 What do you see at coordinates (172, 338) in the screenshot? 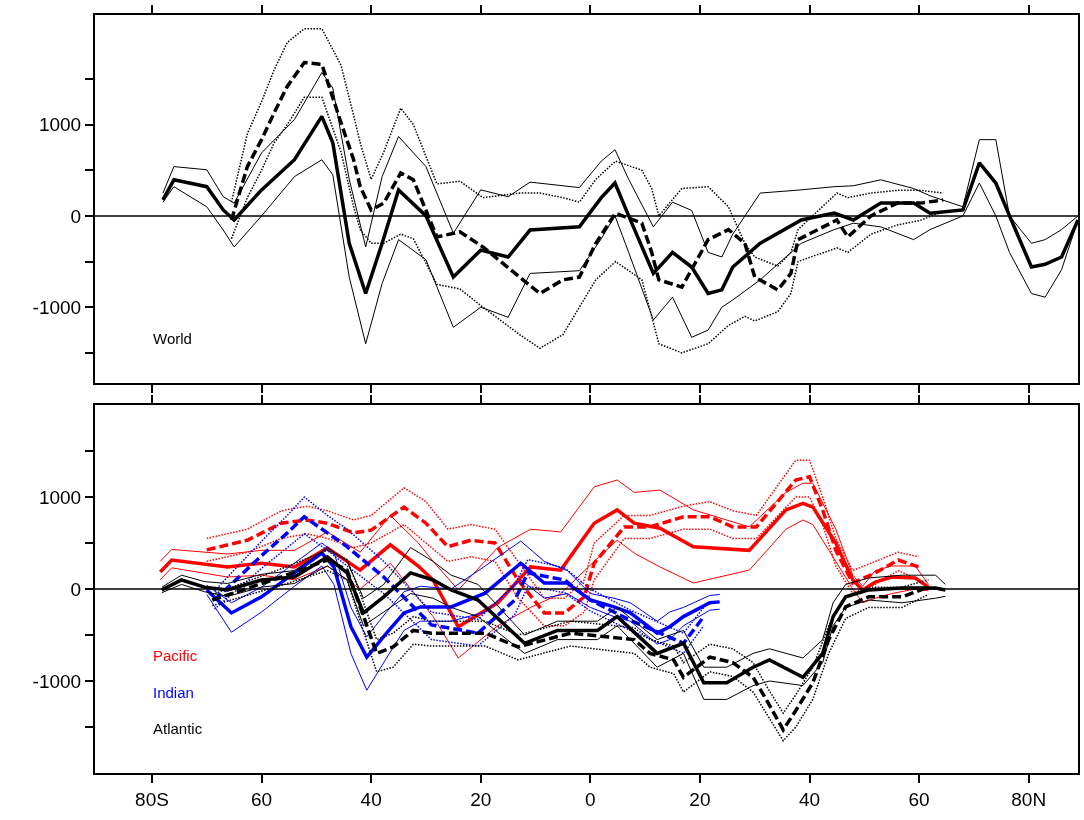
I see `text: World` at bounding box center [172, 338].